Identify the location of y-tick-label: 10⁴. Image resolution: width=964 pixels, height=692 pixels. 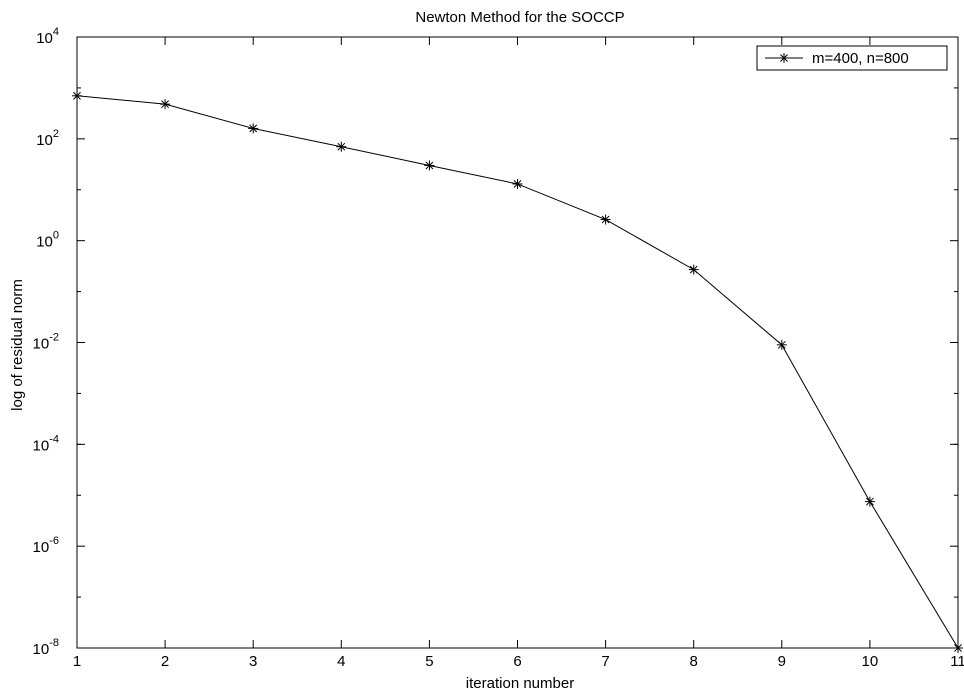
(47, 36).